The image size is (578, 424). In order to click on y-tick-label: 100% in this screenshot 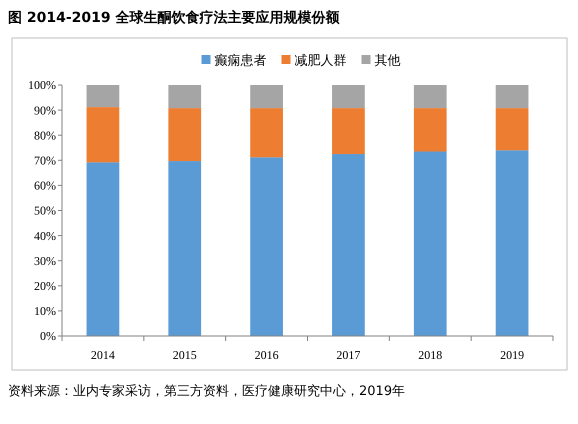, I will do `click(42, 85)`.